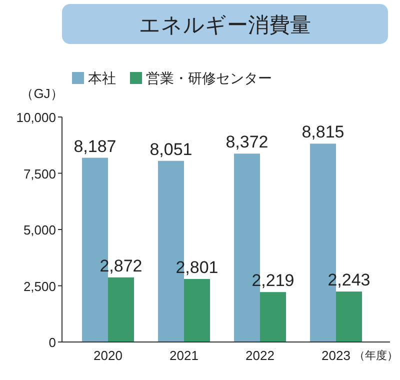  What do you see at coordinates (42, 93) in the screenshot?
I see `y-axis-title: （GJ）` at bounding box center [42, 93].